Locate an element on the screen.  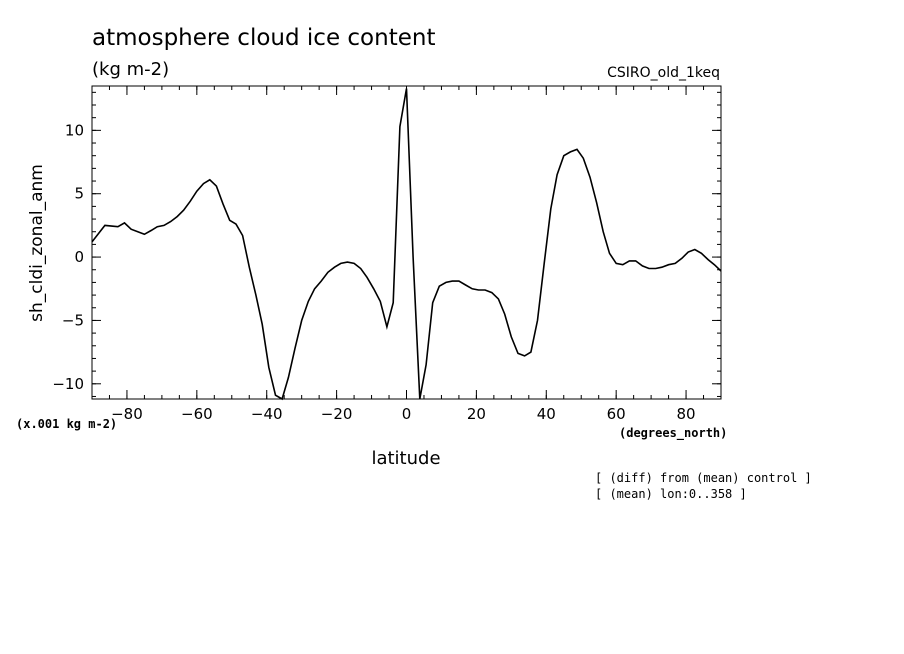
x-tick-label: 0 is located at coordinates (407, 414).